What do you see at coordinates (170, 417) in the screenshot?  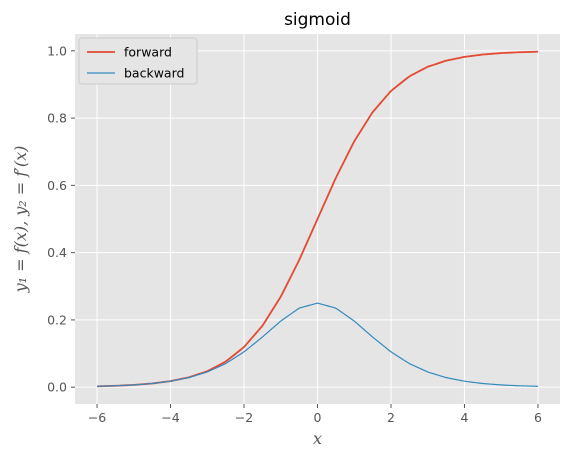 I see `x-tick-label: −4` at bounding box center [170, 417].